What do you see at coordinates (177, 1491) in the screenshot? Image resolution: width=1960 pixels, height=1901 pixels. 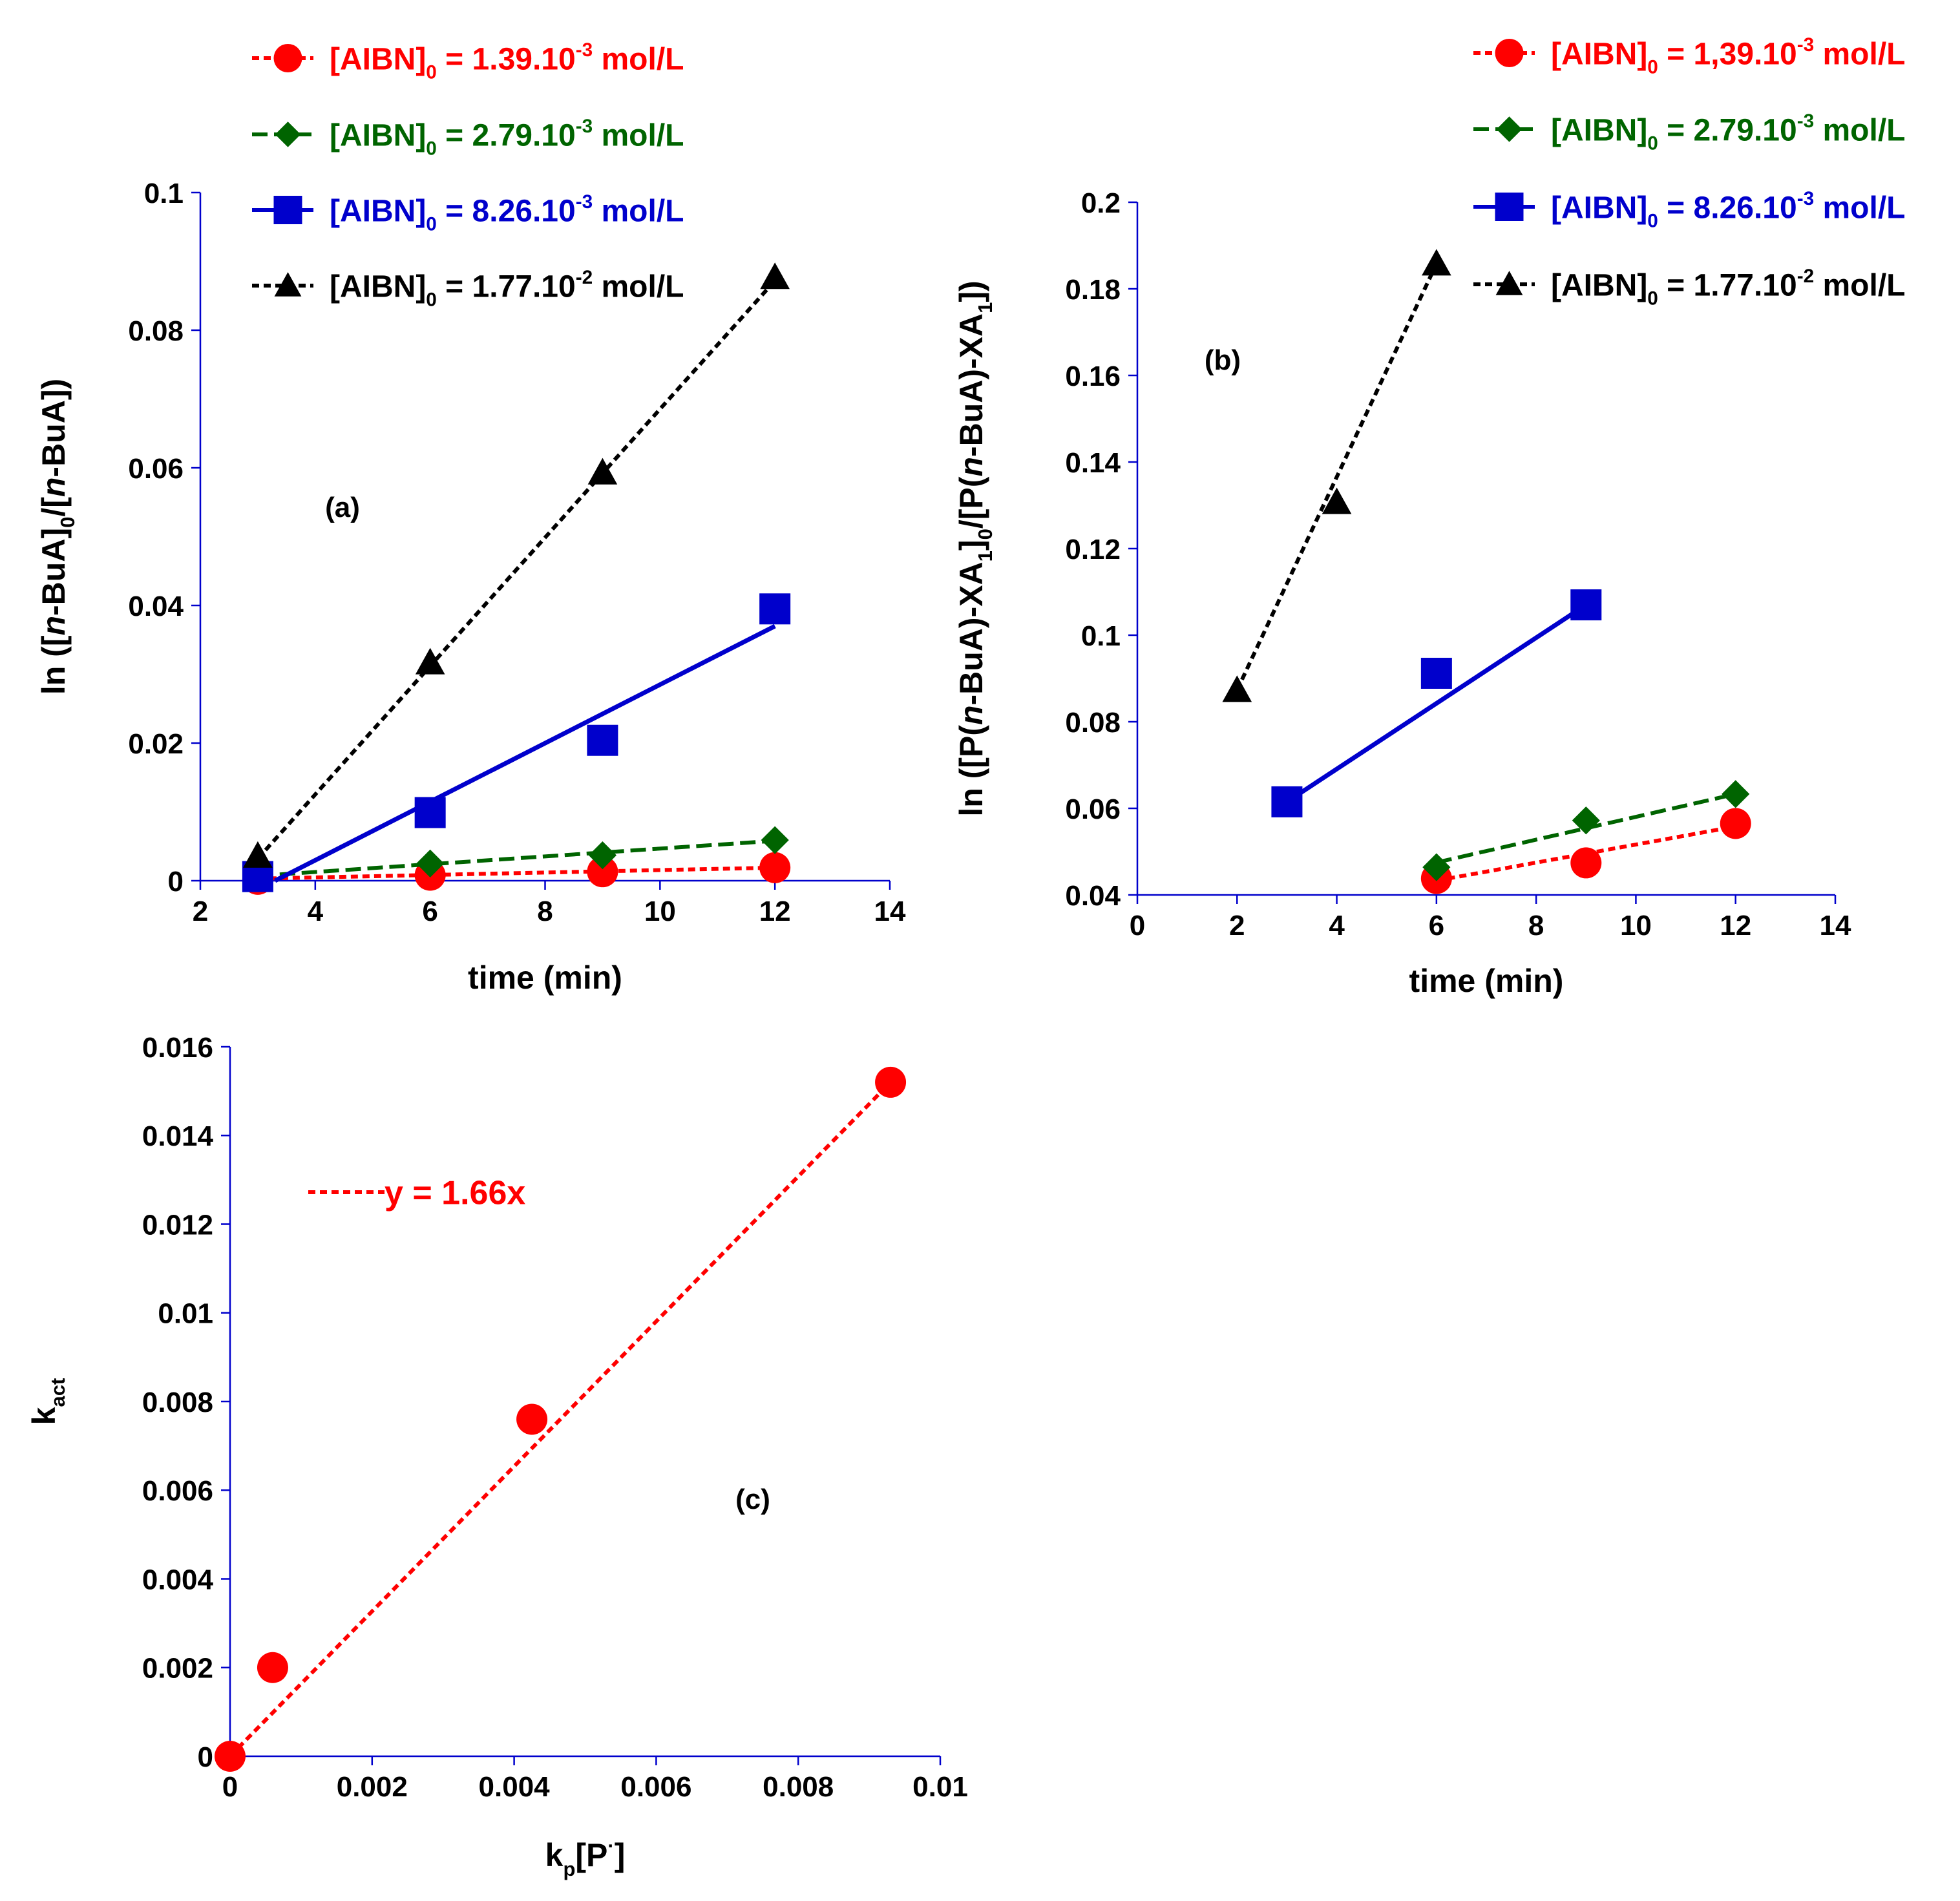 I see `y-tick-label: 0.006` at bounding box center [177, 1491].